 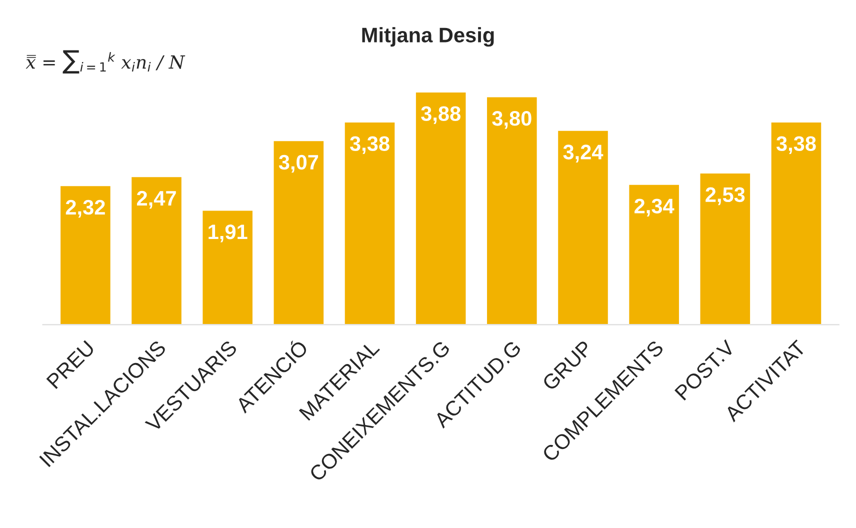 I want to click on data-label: 2,34, so click(x=654, y=207).